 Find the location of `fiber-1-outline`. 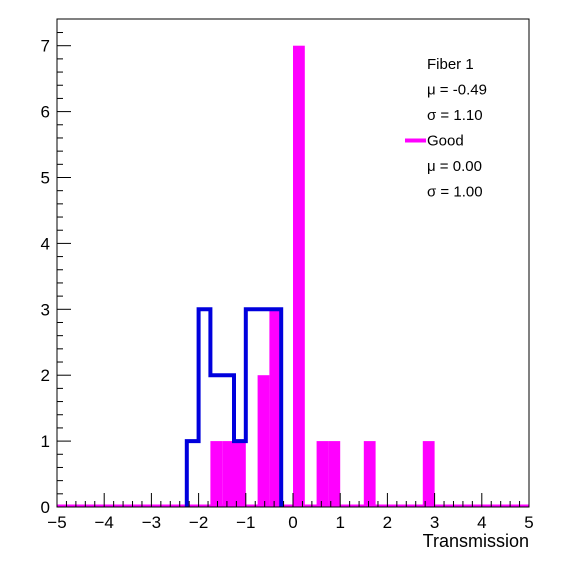

fiber-1-outline is located at coordinates (234, 407).